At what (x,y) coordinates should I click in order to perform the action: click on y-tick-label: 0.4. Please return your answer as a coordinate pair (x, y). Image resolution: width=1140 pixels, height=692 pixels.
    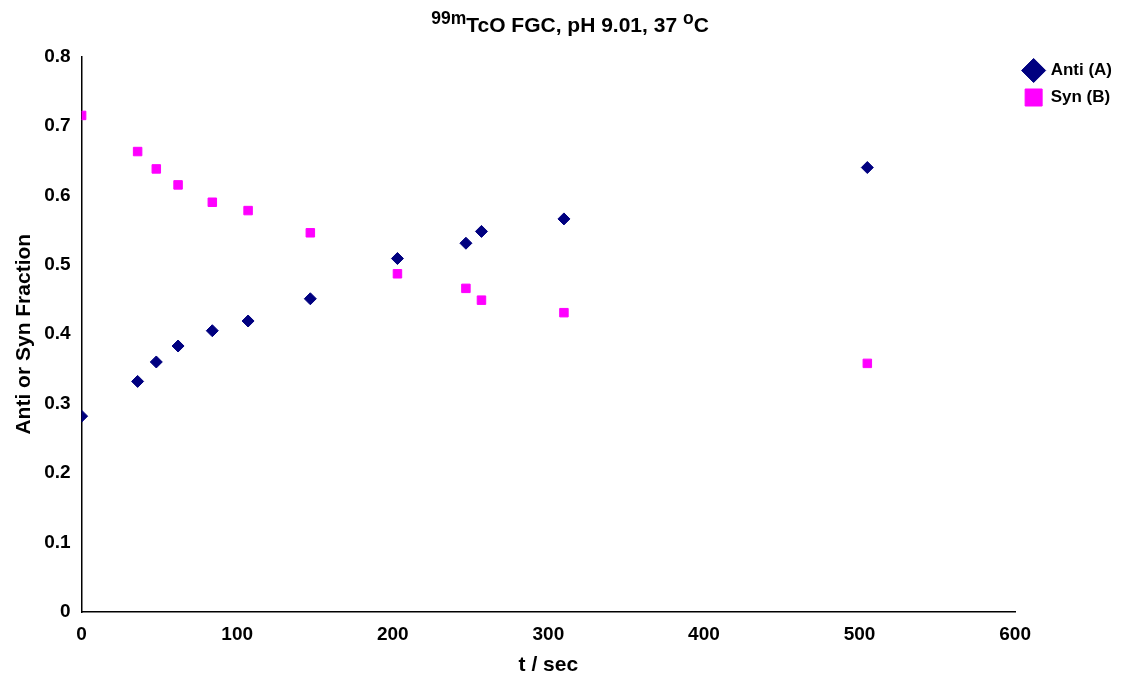
    Looking at the image, I should click on (58, 333).